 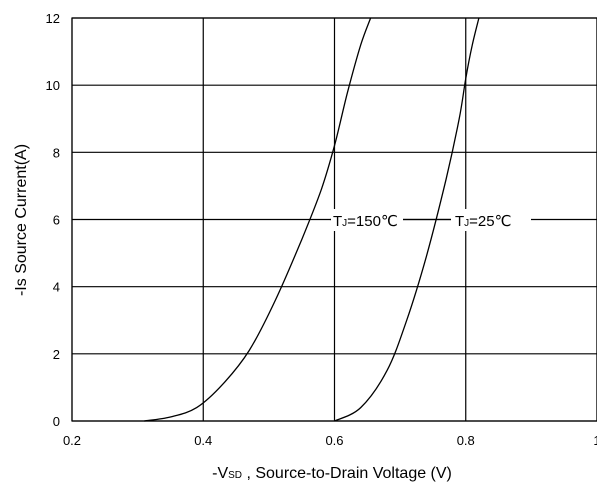 I want to click on y-axis-title: -Is Source Current(A), so click(x=21, y=220).